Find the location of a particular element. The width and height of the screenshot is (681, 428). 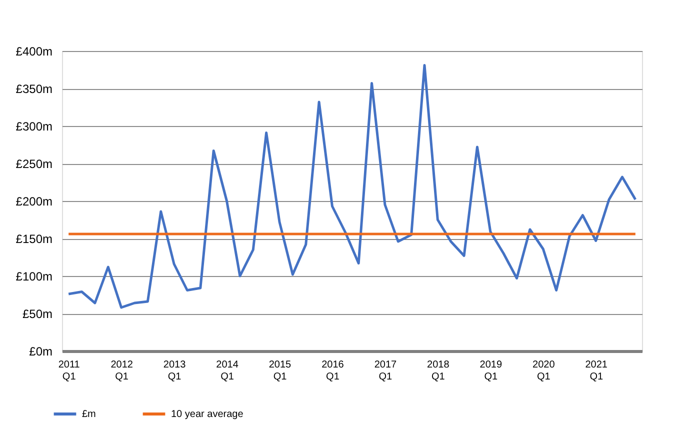

x-tick-label: 2018 Q1 is located at coordinates (438, 371).